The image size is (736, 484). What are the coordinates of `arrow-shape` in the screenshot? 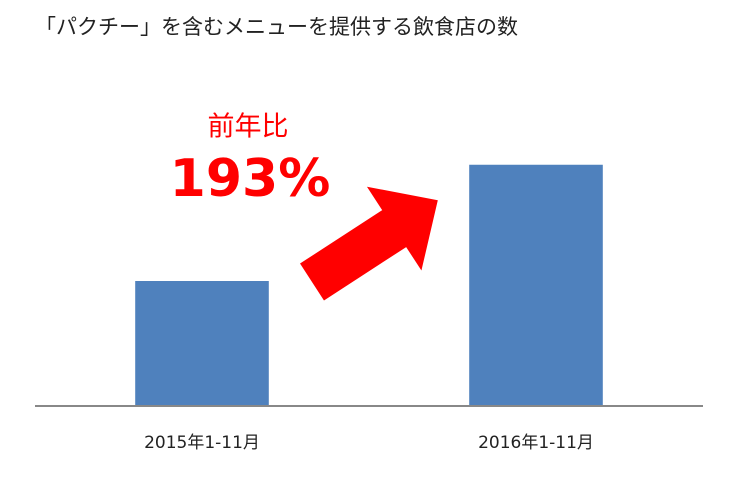 It's located at (369, 243).